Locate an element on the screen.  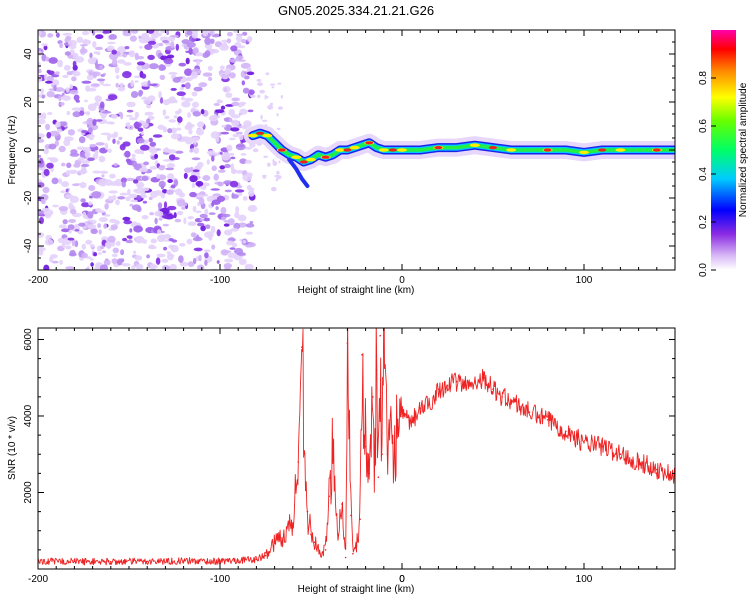
ridge-peak is located at coordinates (602, 150).